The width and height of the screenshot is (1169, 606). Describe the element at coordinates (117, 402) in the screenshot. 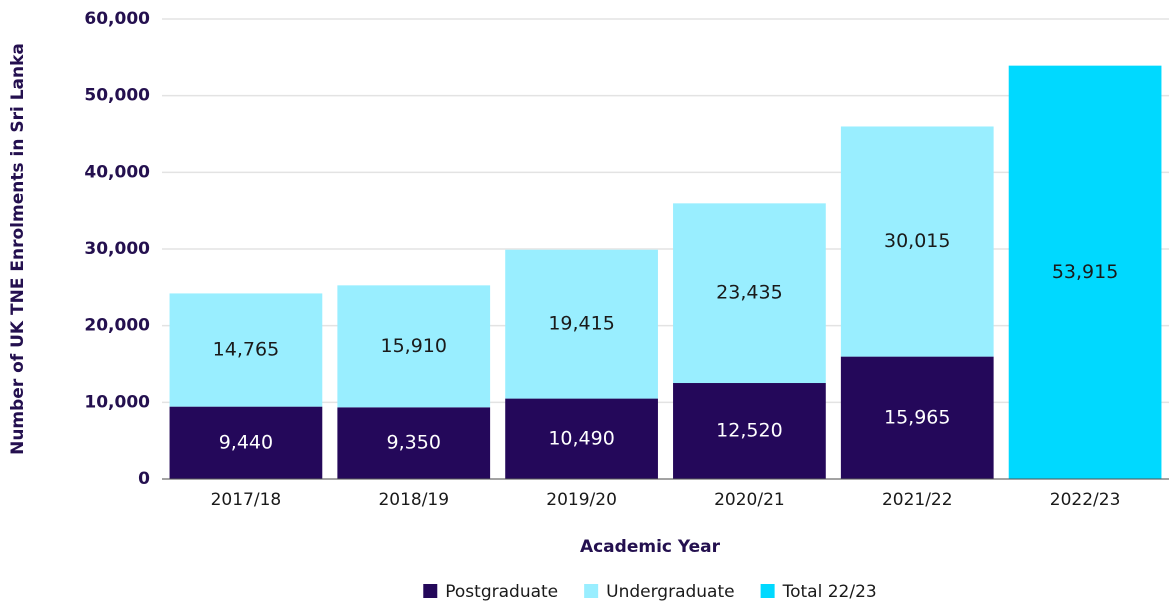

I see `y-tick-label: 10,000` at that location.